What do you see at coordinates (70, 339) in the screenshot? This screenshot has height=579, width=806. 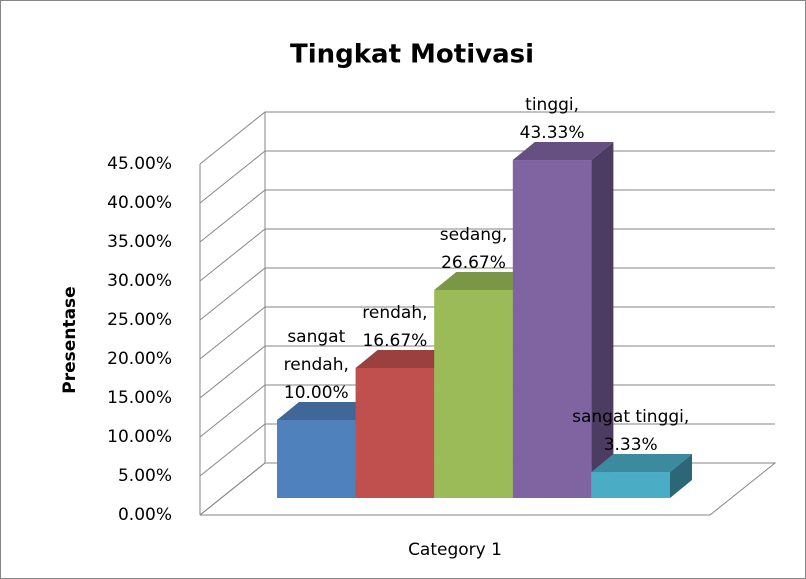 I see `y-axis-label: Presentase` at bounding box center [70, 339].